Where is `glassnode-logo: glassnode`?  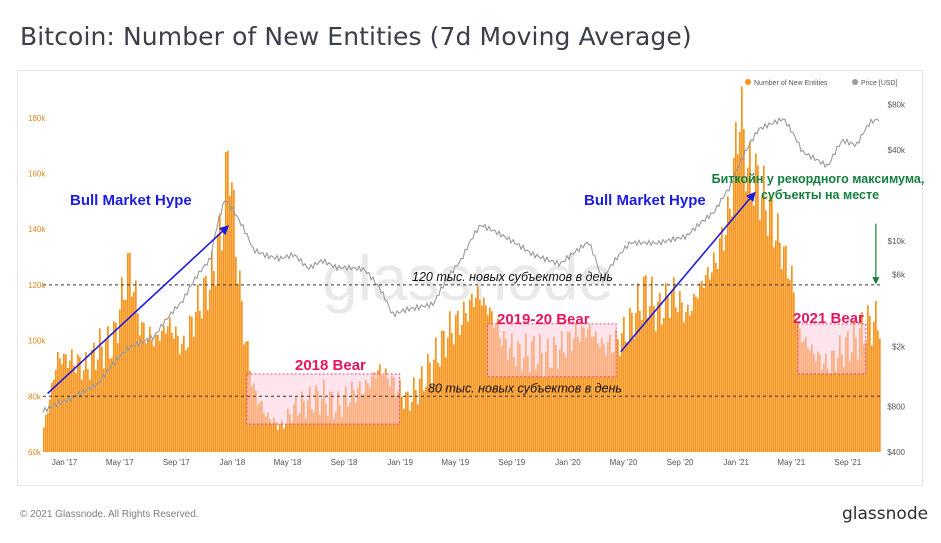 glassnode-logo: glassnode is located at coordinates (885, 514).